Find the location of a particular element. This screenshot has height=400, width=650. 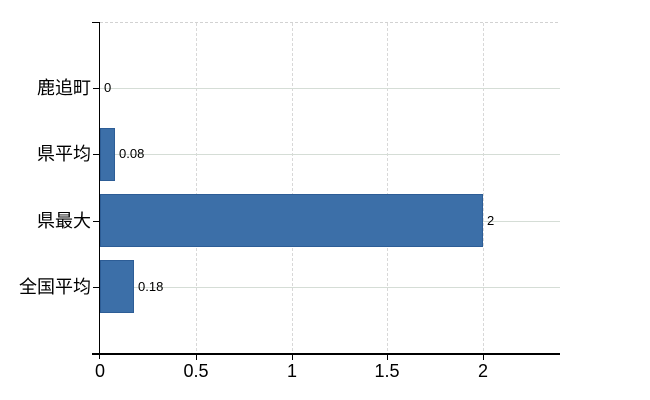

y-axis-category-label: 県最大 is located at coordinates (64, 221).